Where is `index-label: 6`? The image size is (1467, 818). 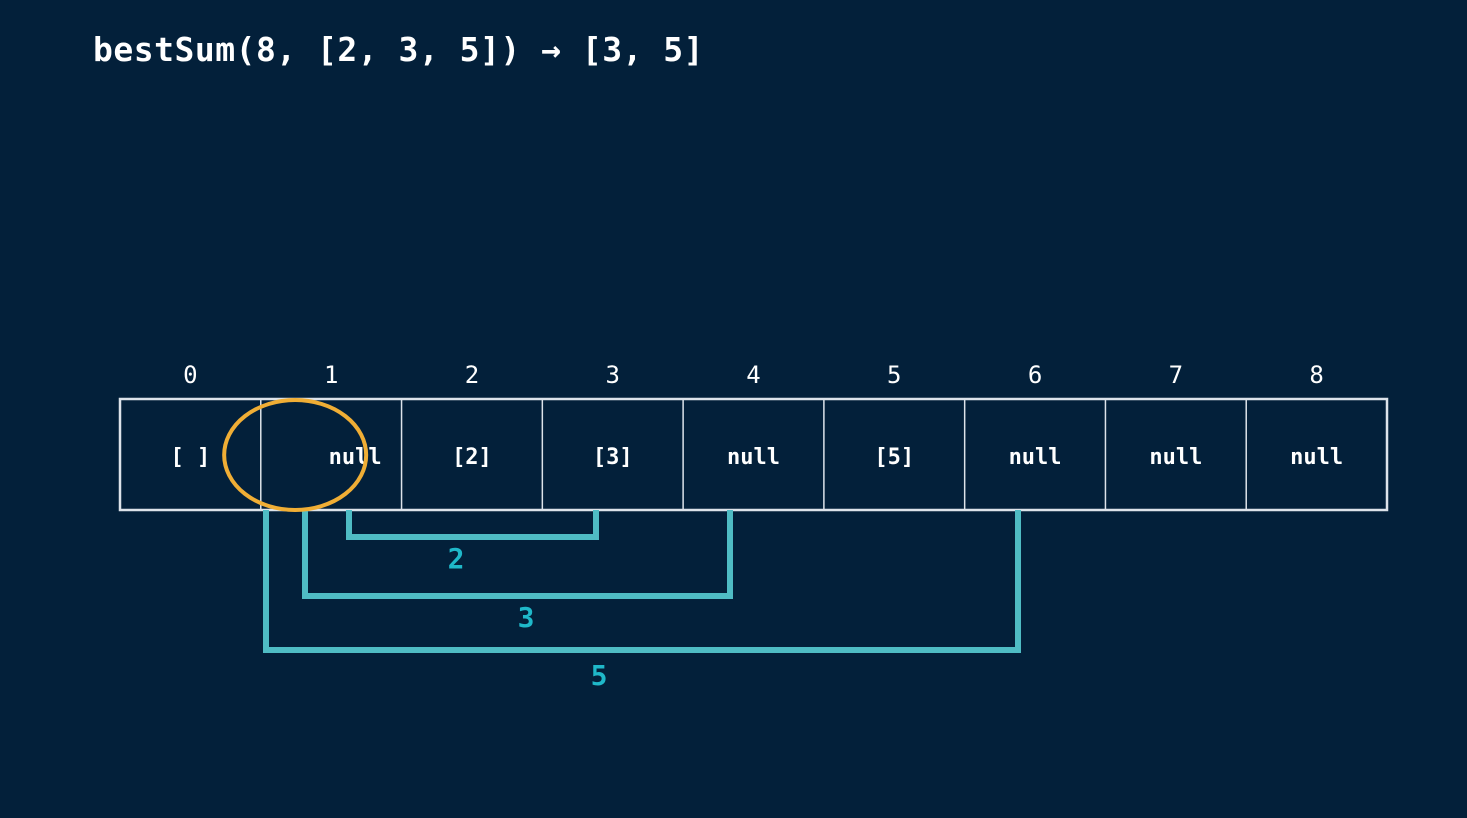
index-label: 6 is located at coordinates (1035, 375).